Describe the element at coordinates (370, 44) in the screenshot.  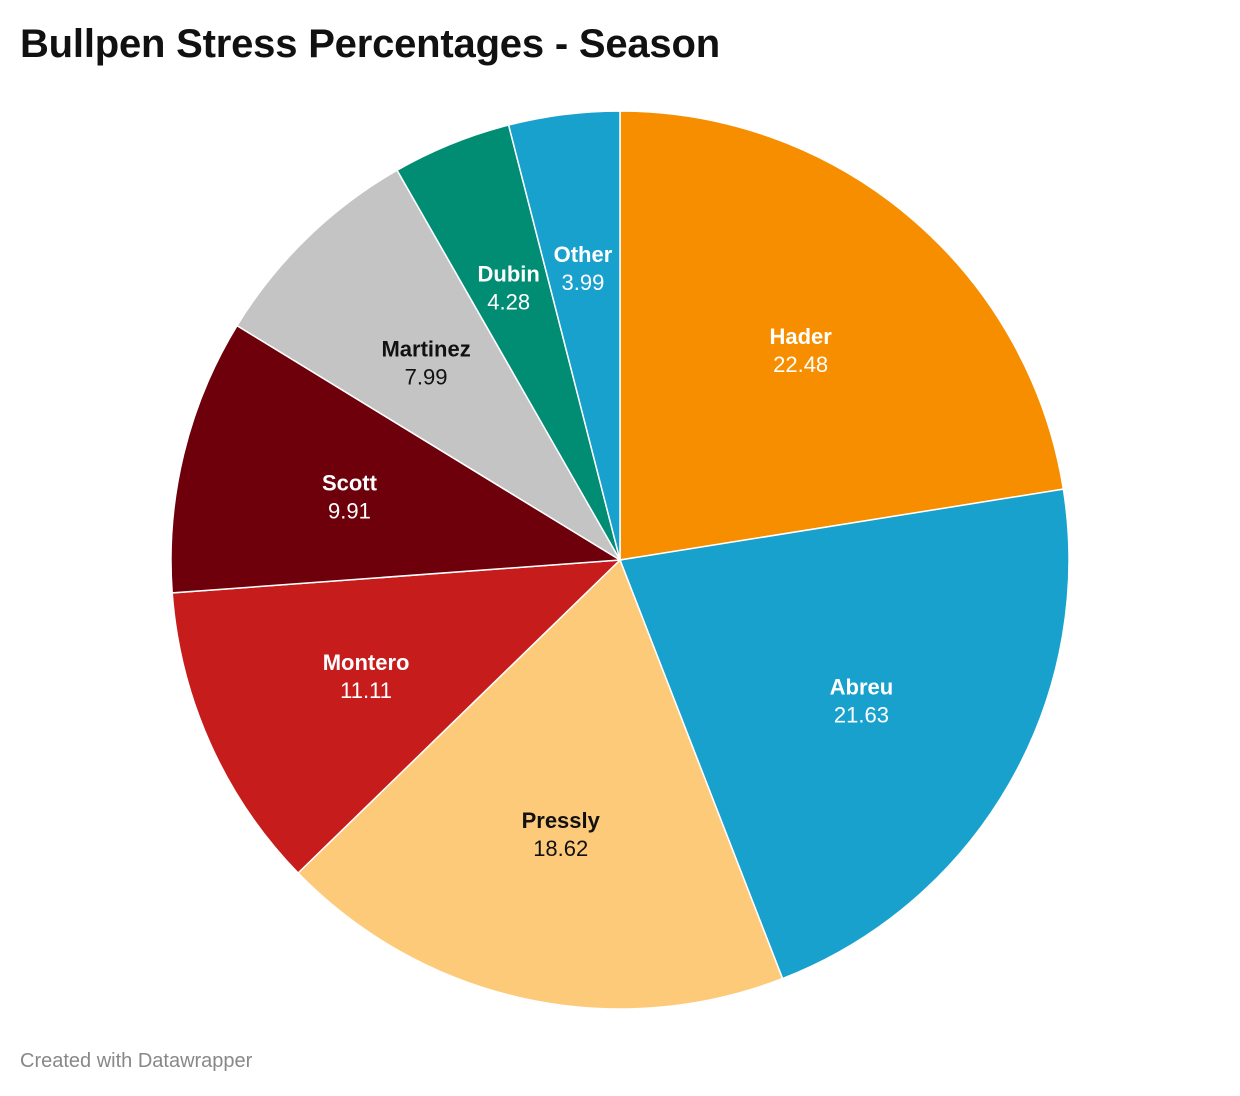
I see `chart-title: Bullpen Stress Percentages - Season` at that location.